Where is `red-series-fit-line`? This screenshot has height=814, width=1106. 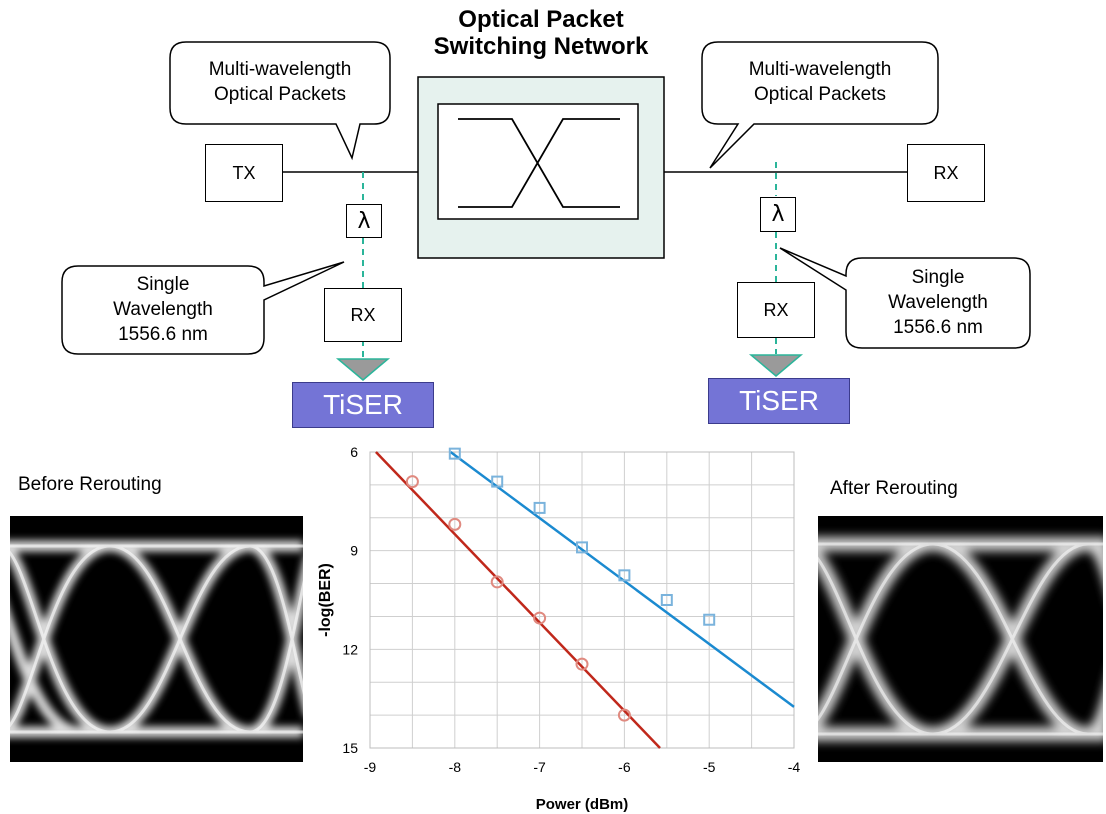 red-series-fit-line is located at coordinates (518, 600).